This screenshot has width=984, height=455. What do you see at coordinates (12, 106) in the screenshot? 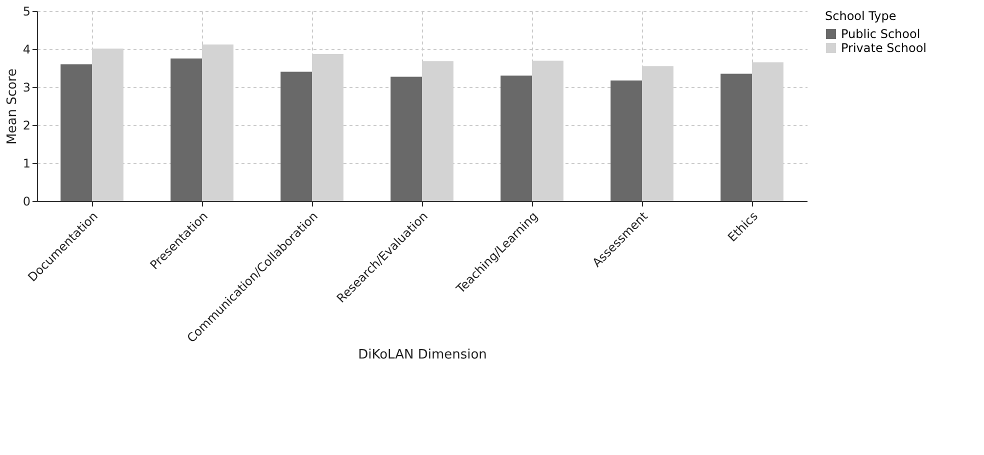
I see `y-axis-title: Mean Score` at bounding box center [12, 106].